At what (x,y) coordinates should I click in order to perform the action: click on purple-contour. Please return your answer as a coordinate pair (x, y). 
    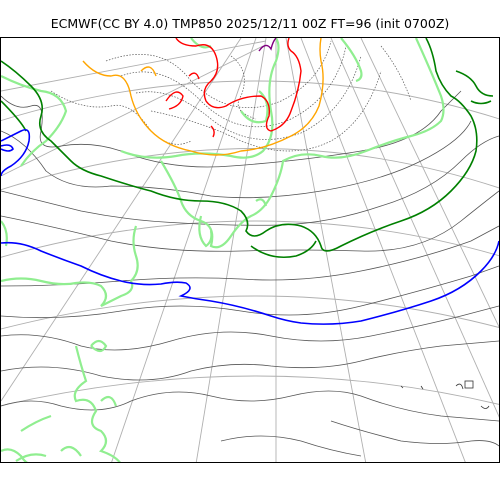
    Looking at the image, I should click on (267, 45).